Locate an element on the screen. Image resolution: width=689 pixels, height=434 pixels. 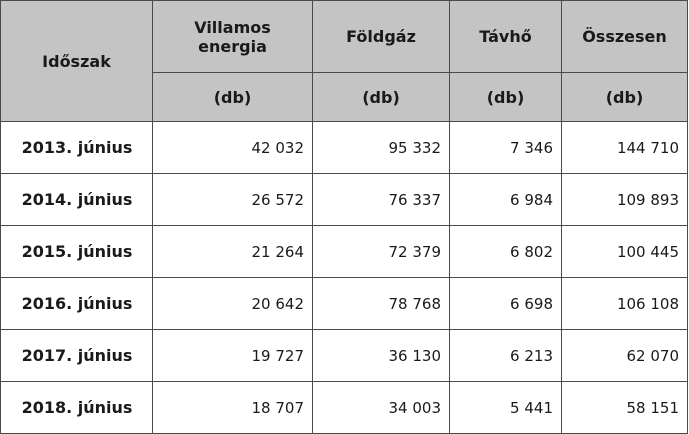
table-row: 2016. június 20 642 78 768 6 698 106 108 is located at coordinates (344, 303).